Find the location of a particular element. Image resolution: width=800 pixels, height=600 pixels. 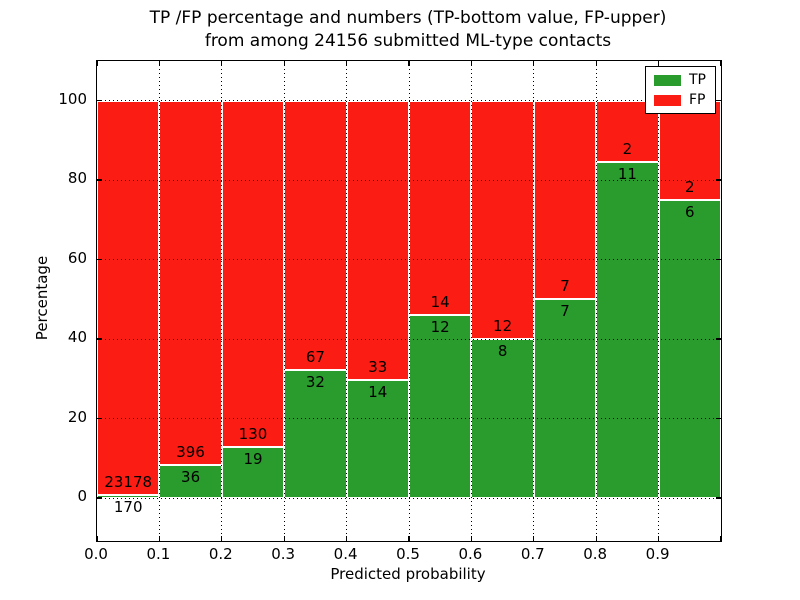

x-tick-label: 0.2 is located at coordinates (220, 554).